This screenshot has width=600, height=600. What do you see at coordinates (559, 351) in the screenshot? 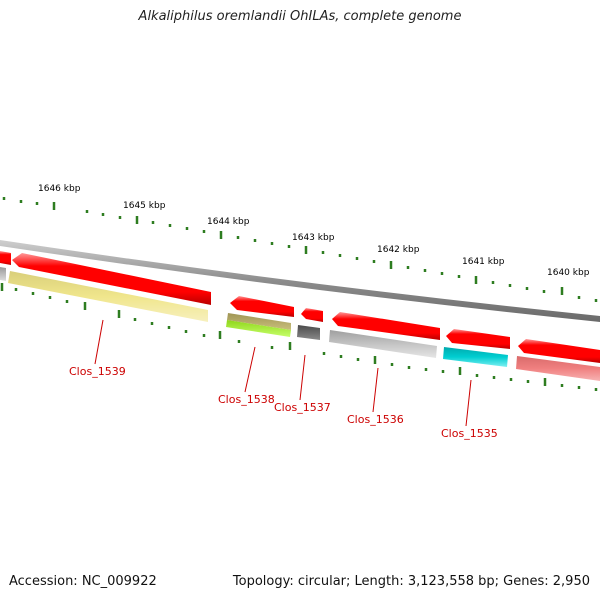
I see `gene-arrow-right-edge` at bounding box center [559, 351].